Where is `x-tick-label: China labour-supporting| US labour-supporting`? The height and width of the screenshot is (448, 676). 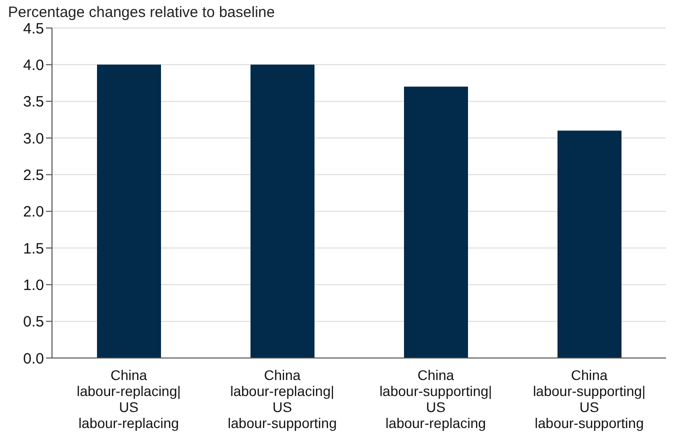
x-tick-label: China labour-supporting| US labour-supporting is located at coordinates (589, 399).